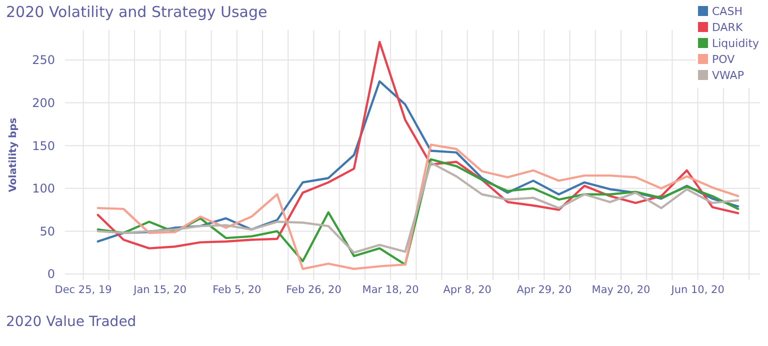  What do you see at coordinates (159, 290) in the screenshot?
I see `x-tick-label: Jan 15, 20` at bounding box center [159, 290].